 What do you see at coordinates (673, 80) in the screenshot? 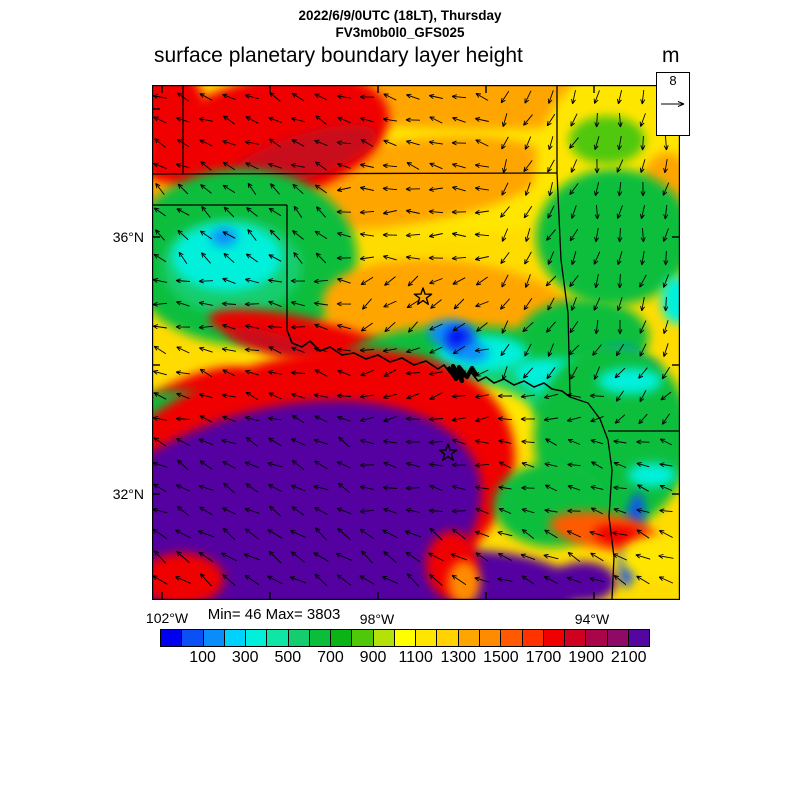
I see `wind-reference-value: 8` at bounding box center [673, 80].